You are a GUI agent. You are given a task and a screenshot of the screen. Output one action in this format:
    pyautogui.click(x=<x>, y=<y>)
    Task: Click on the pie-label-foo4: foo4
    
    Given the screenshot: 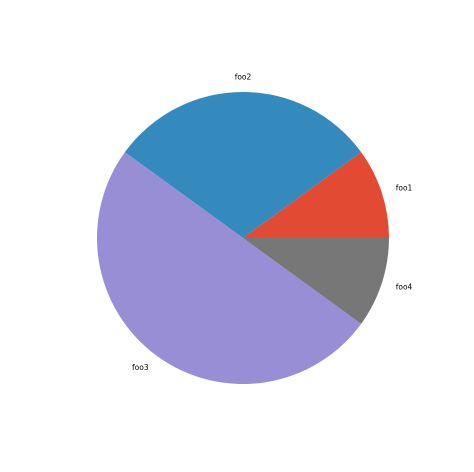 What is the action you would take?
    pyautogui.click(x=404, y=287)
    